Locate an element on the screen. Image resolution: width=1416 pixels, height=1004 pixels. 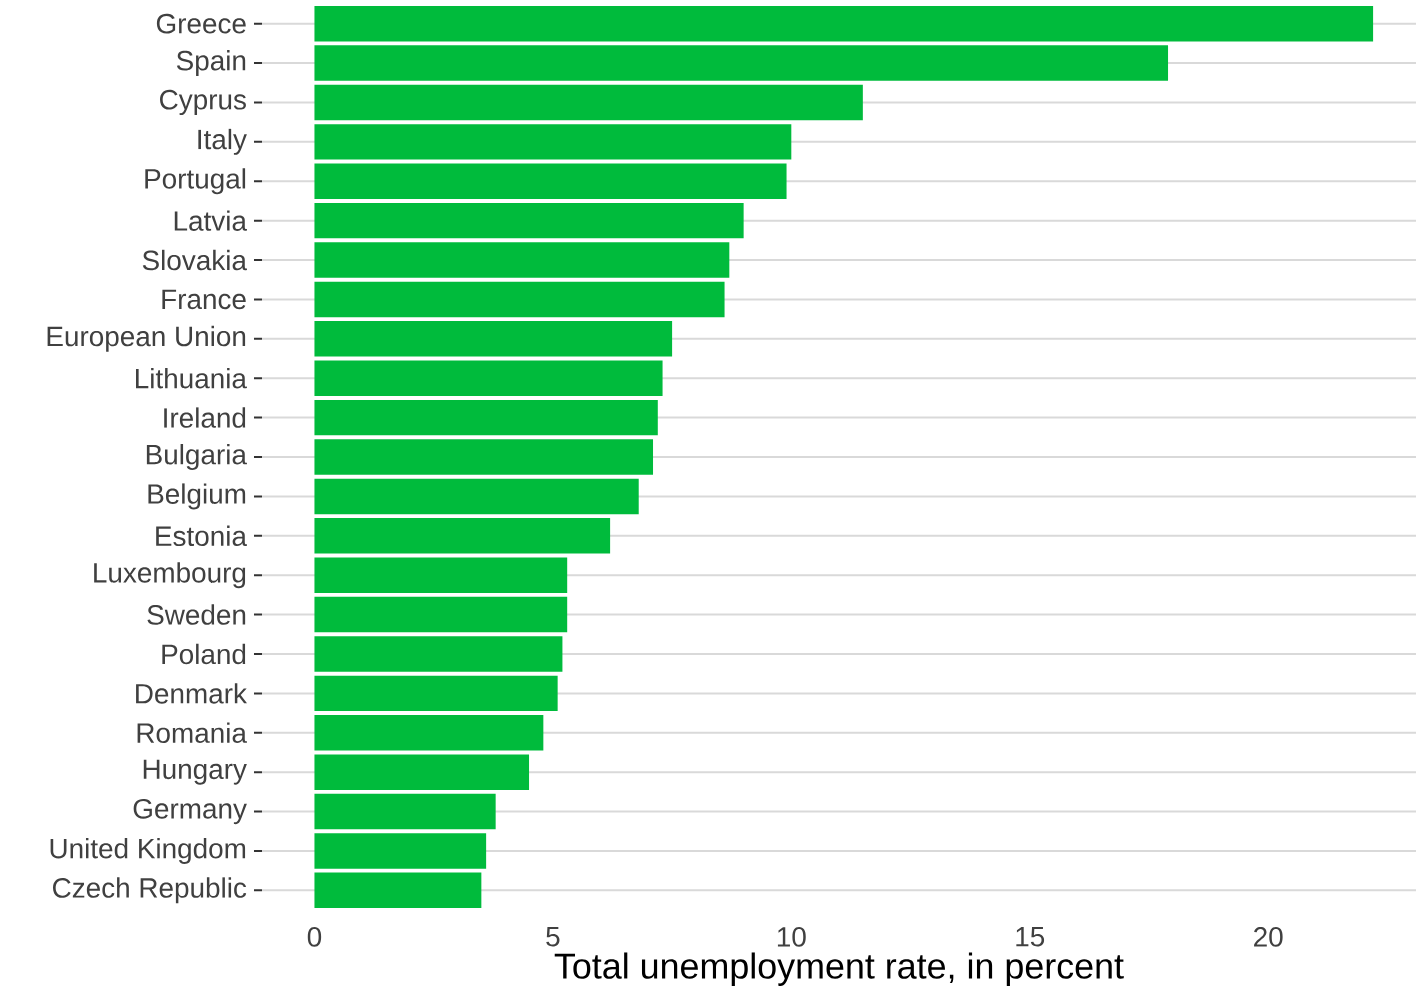
y-tick-label: Spain is located at coordinates (211, 63).